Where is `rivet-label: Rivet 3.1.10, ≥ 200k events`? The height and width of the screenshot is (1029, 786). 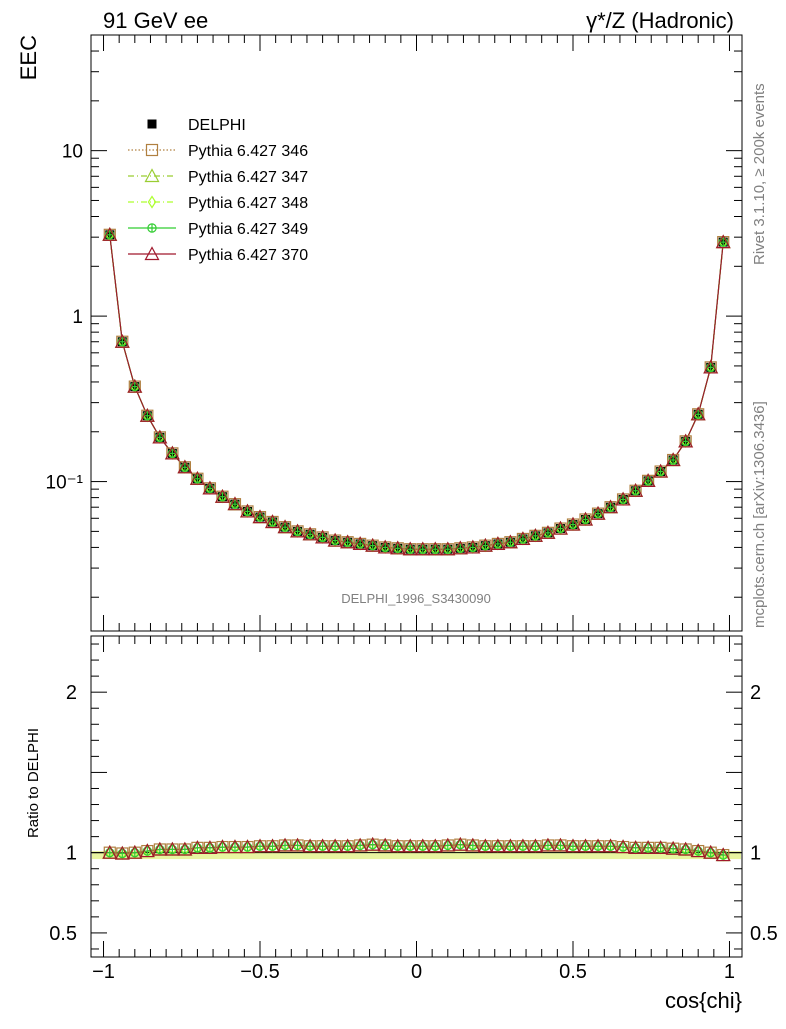 rivet-label: Rivet 3.1.10, ≥ 200k events is located at coordinates (759, 174).